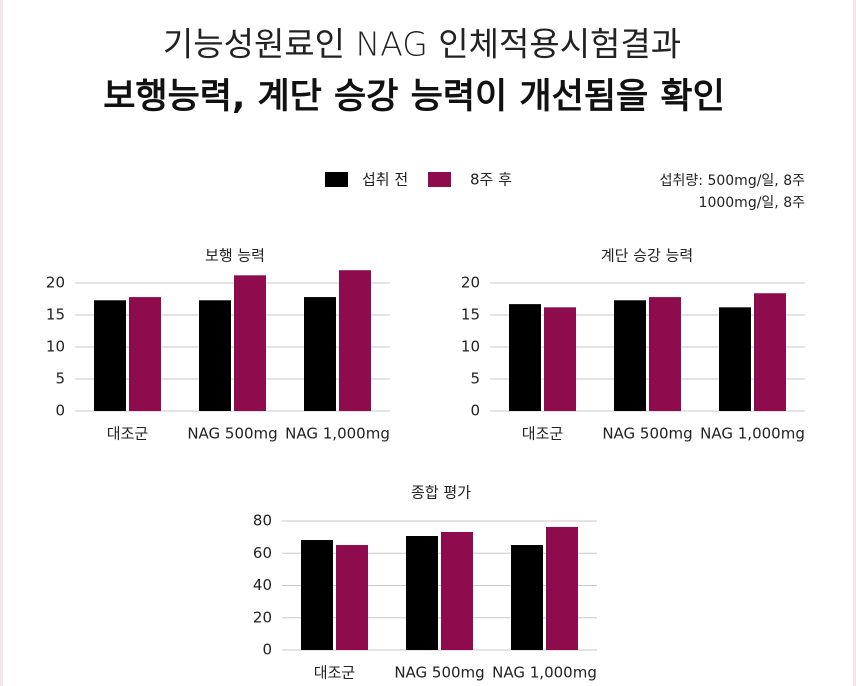 Image resolution: width=856 pixels, height=686 pixels. Describe the element at coordinates (491, 180) in the screenshot. I see `legend-label: 8주 후` at that location.